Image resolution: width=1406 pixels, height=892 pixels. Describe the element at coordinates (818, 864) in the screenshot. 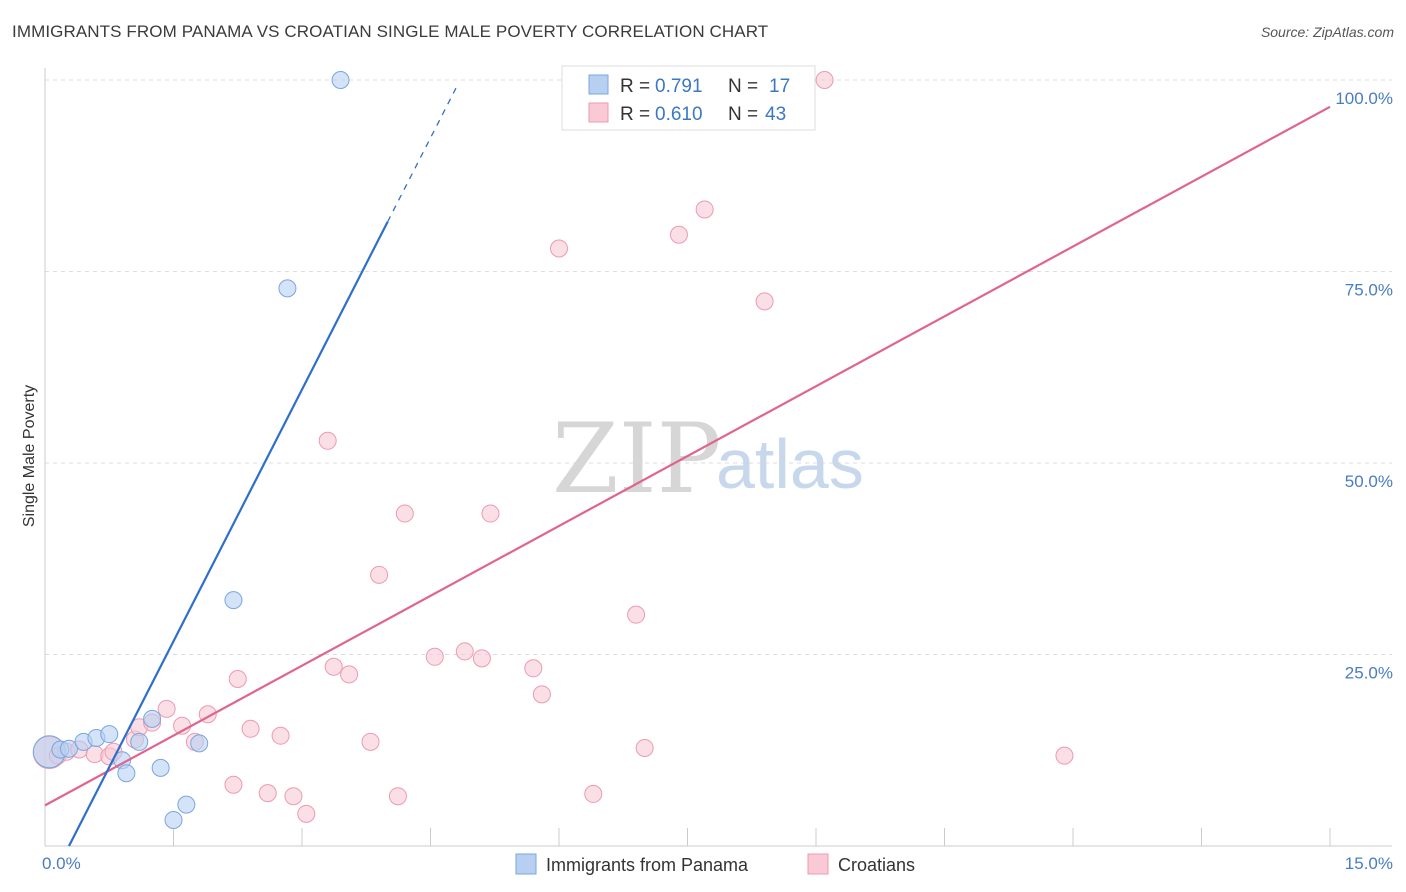

I see `bottom-legend-swatch-croatians` at that location.